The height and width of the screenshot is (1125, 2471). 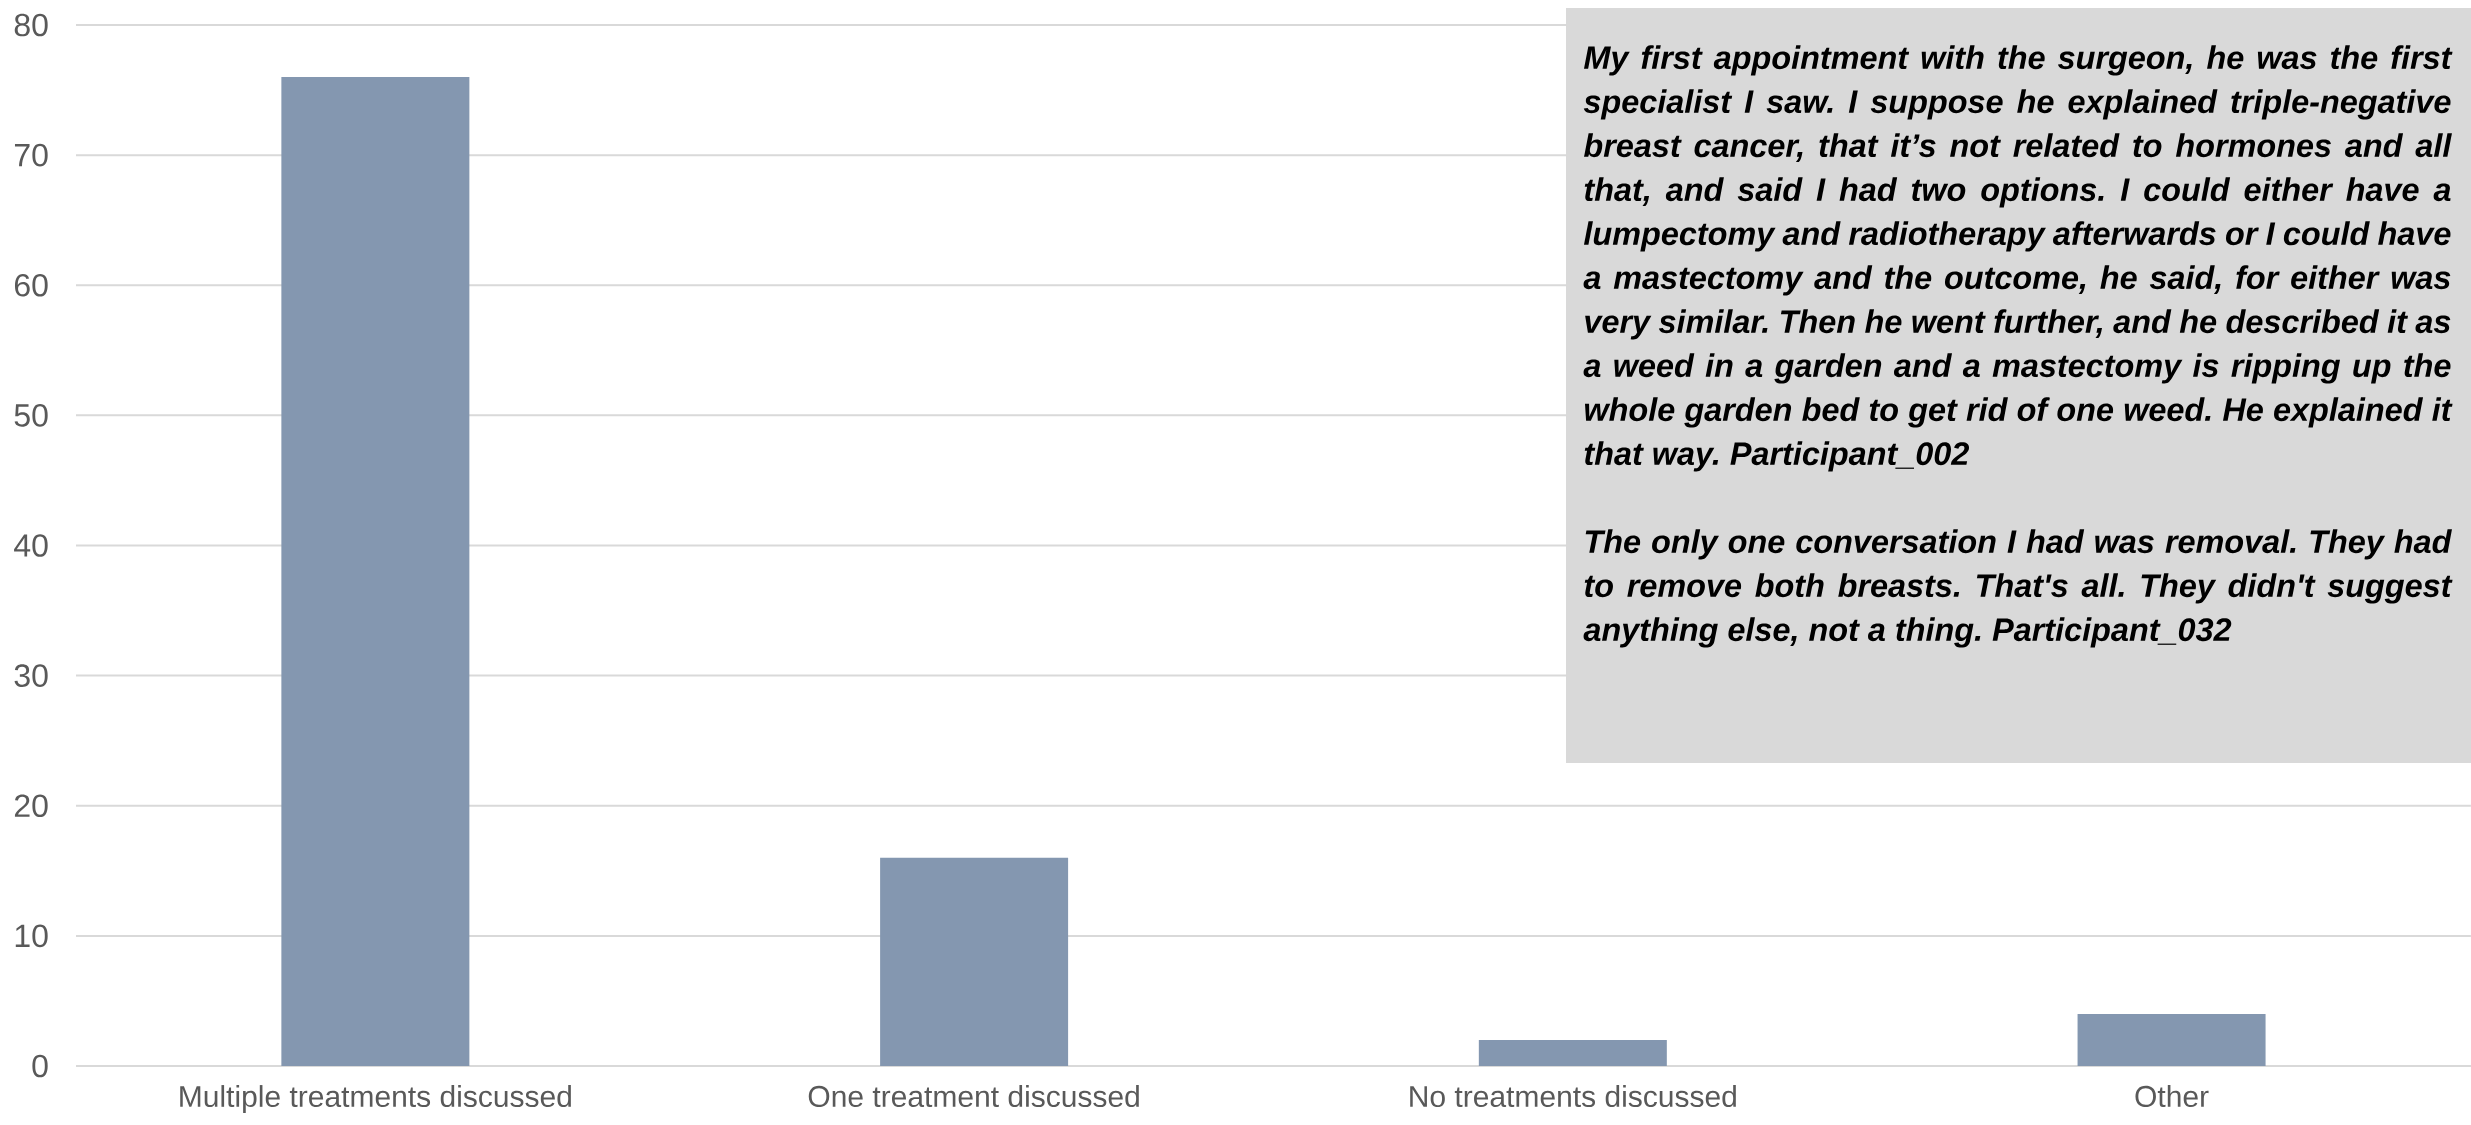 What do you see at coordinates (31, 25) in the screenshot?
I see `y-tick-label: 80` at bounding box center [31, 25].